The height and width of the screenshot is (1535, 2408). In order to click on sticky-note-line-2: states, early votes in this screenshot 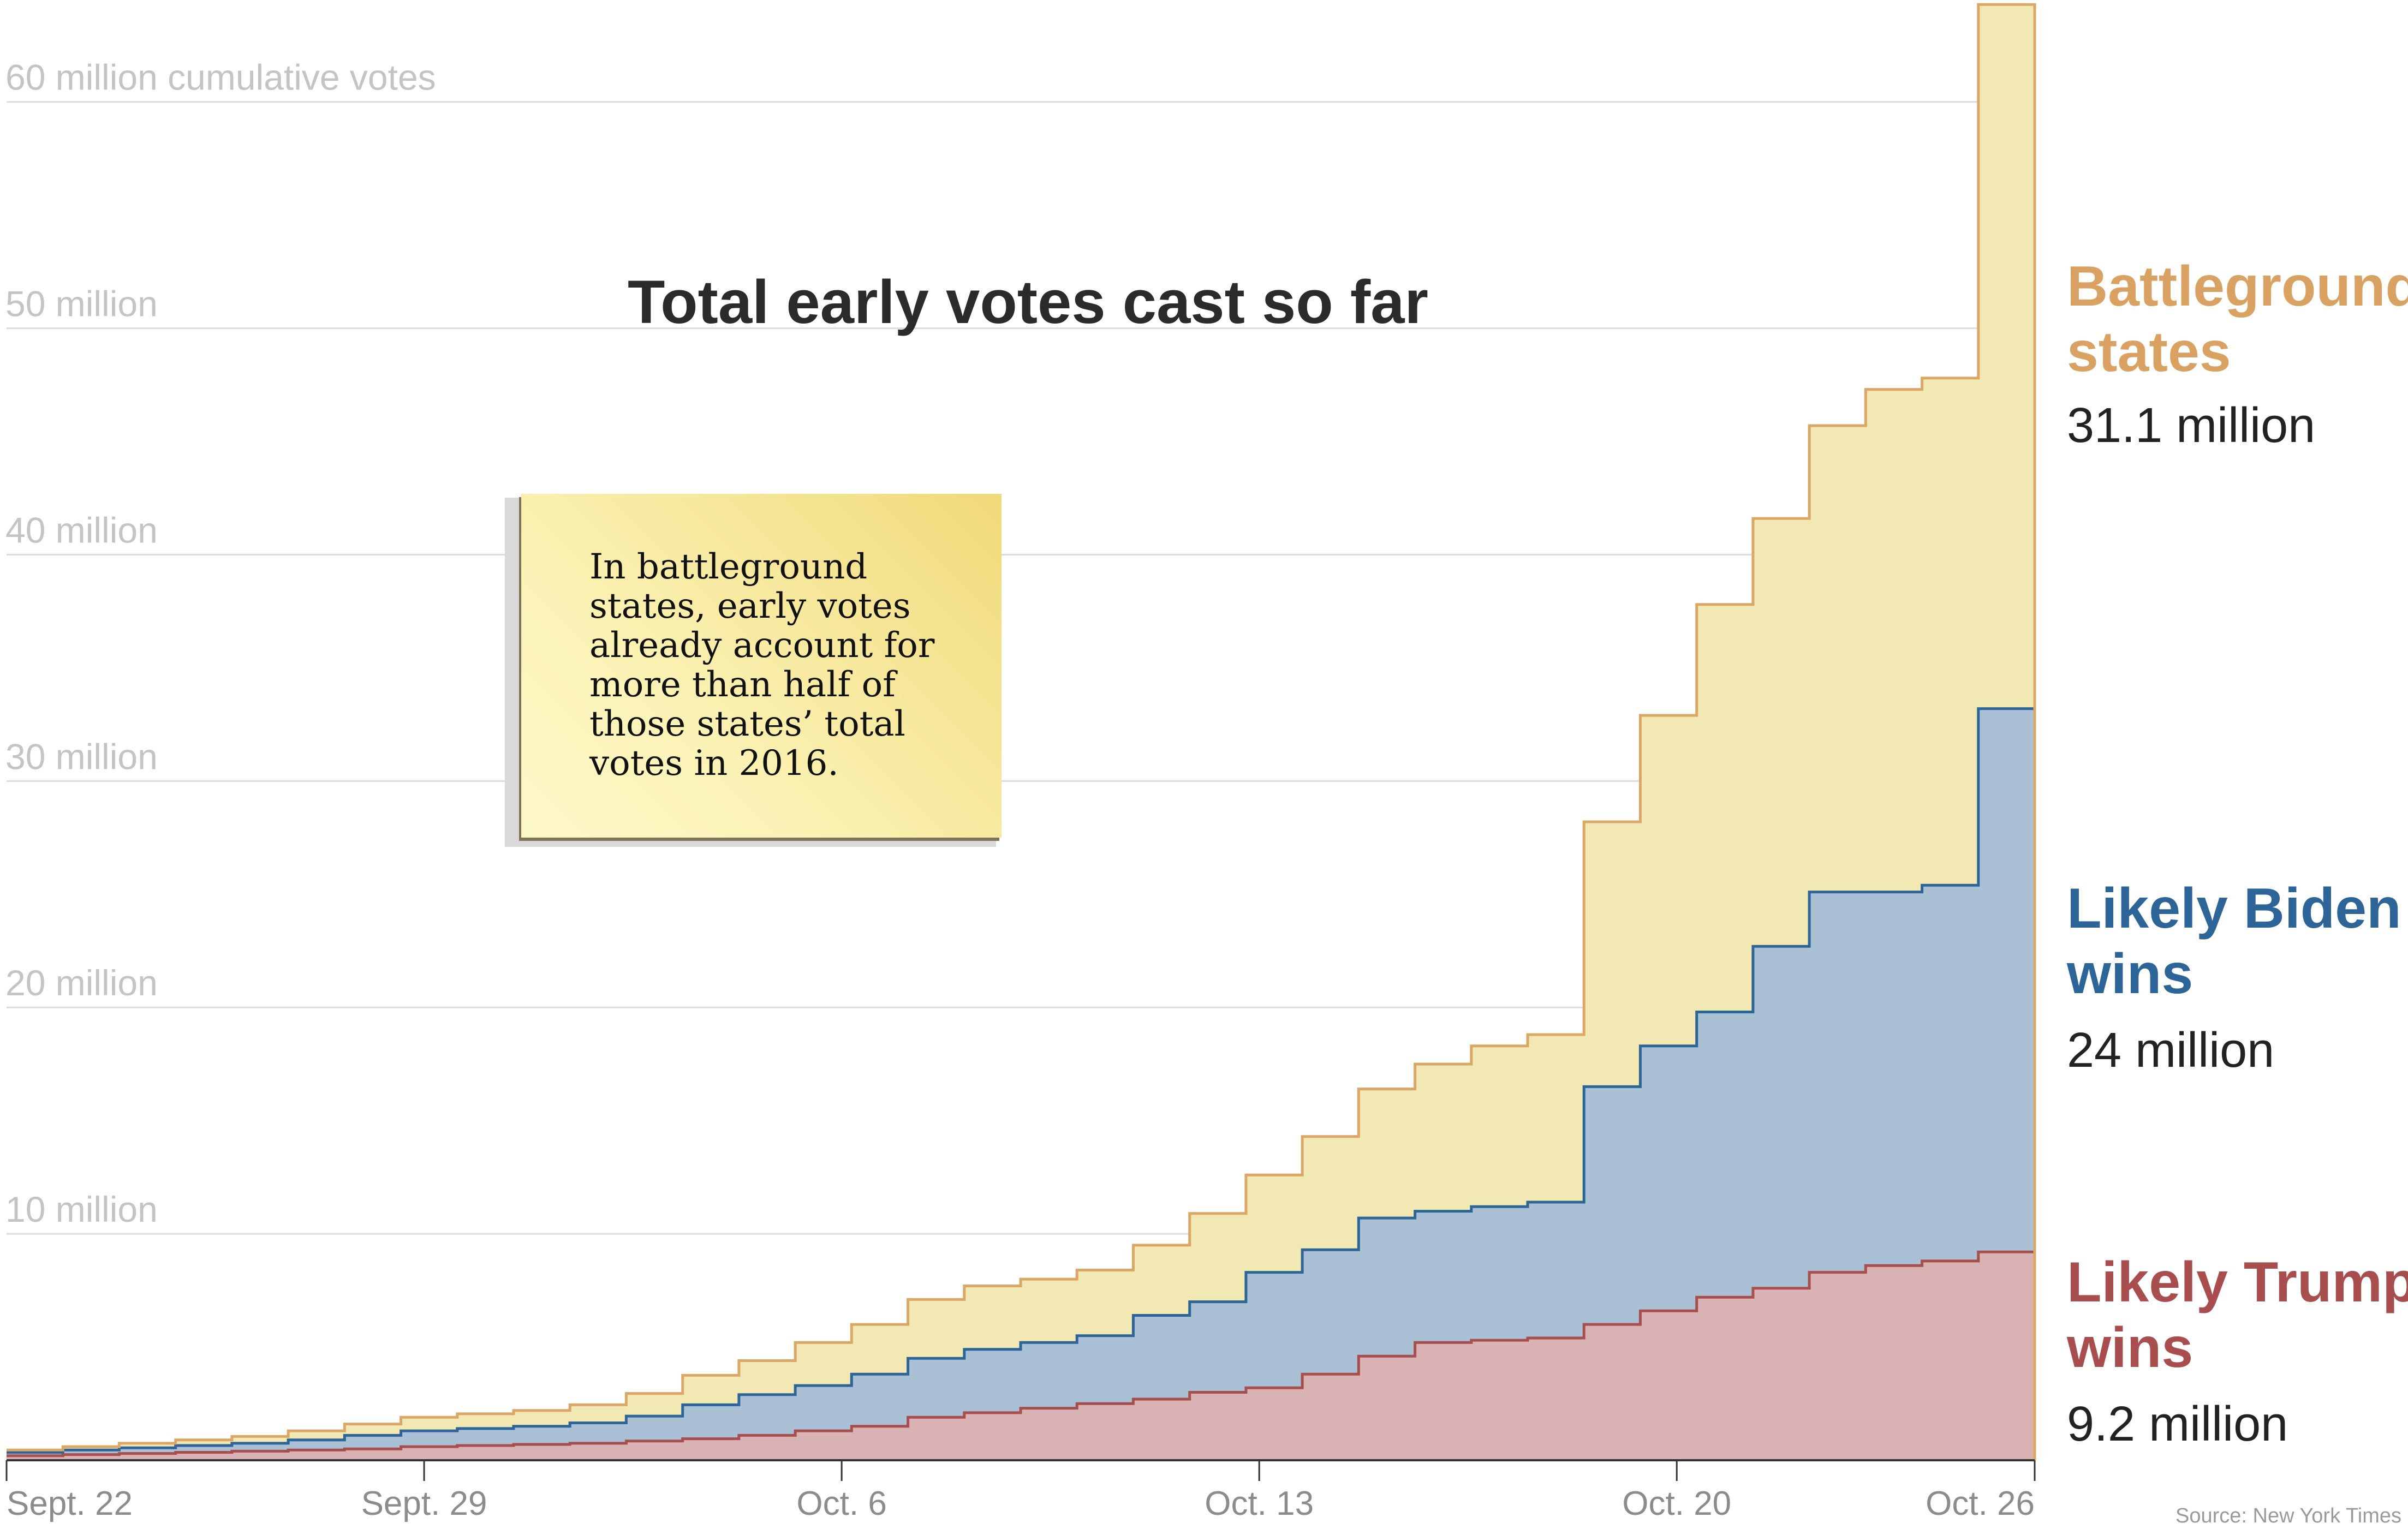, I will do `click(750, 606)`.